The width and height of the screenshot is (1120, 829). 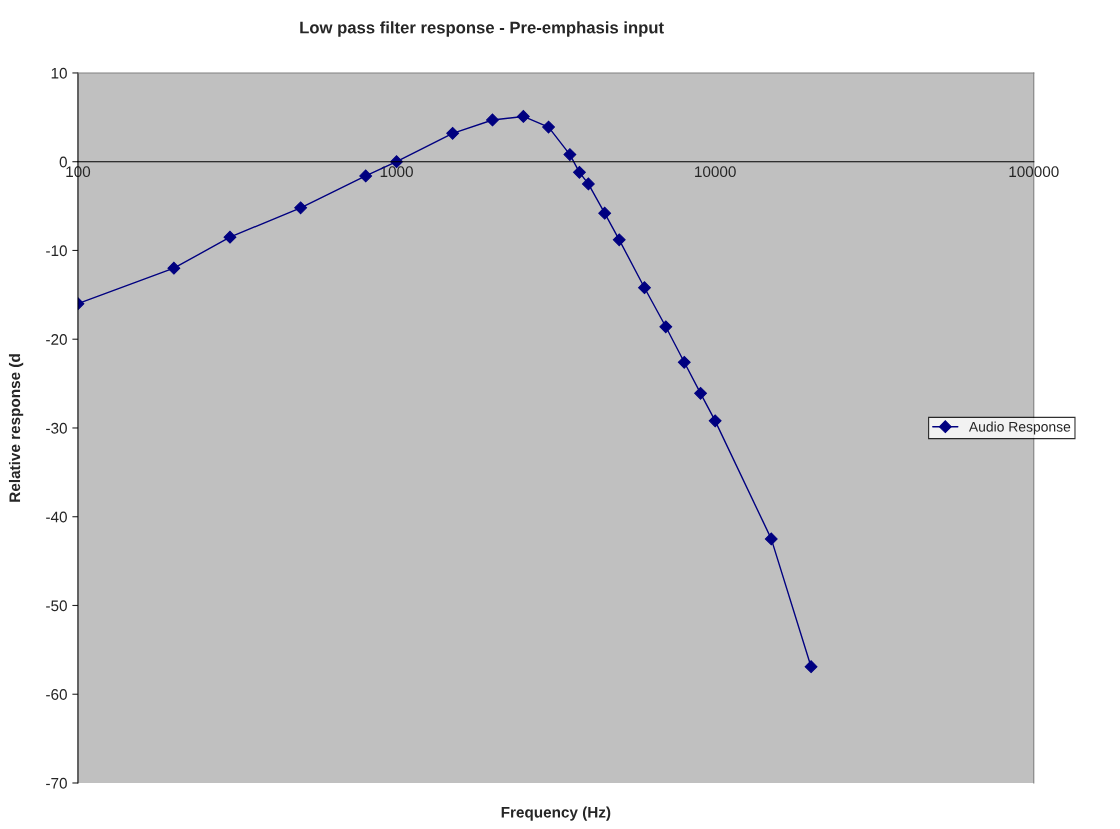 I want to click on y-tick-label: -60, so click(x=56, y=694).